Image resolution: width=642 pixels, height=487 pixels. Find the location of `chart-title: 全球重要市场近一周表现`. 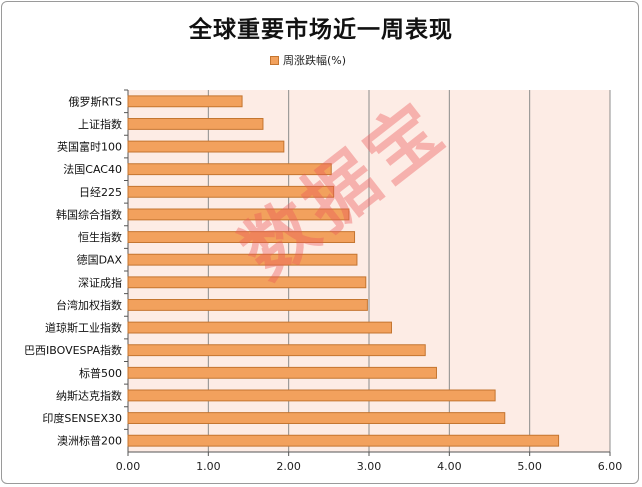

chart-title: 全球重要市场近一周表现 is located at coordinates (321, 30).